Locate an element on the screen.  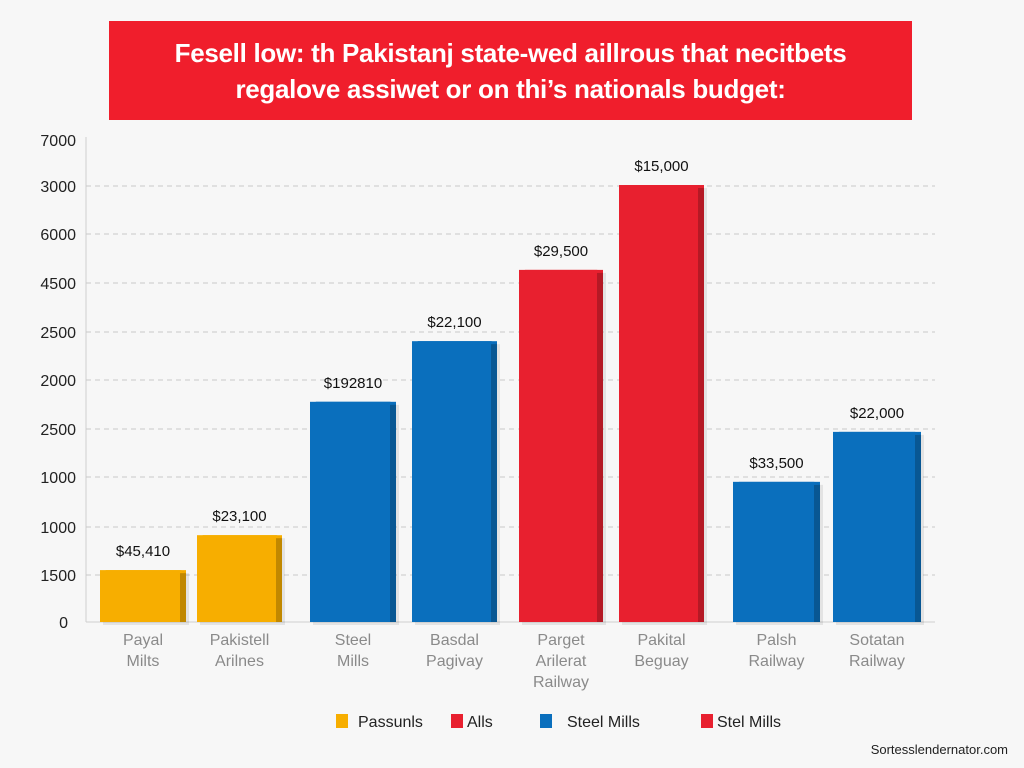
category-label: Arilerat is located at coordinates (561, 661).